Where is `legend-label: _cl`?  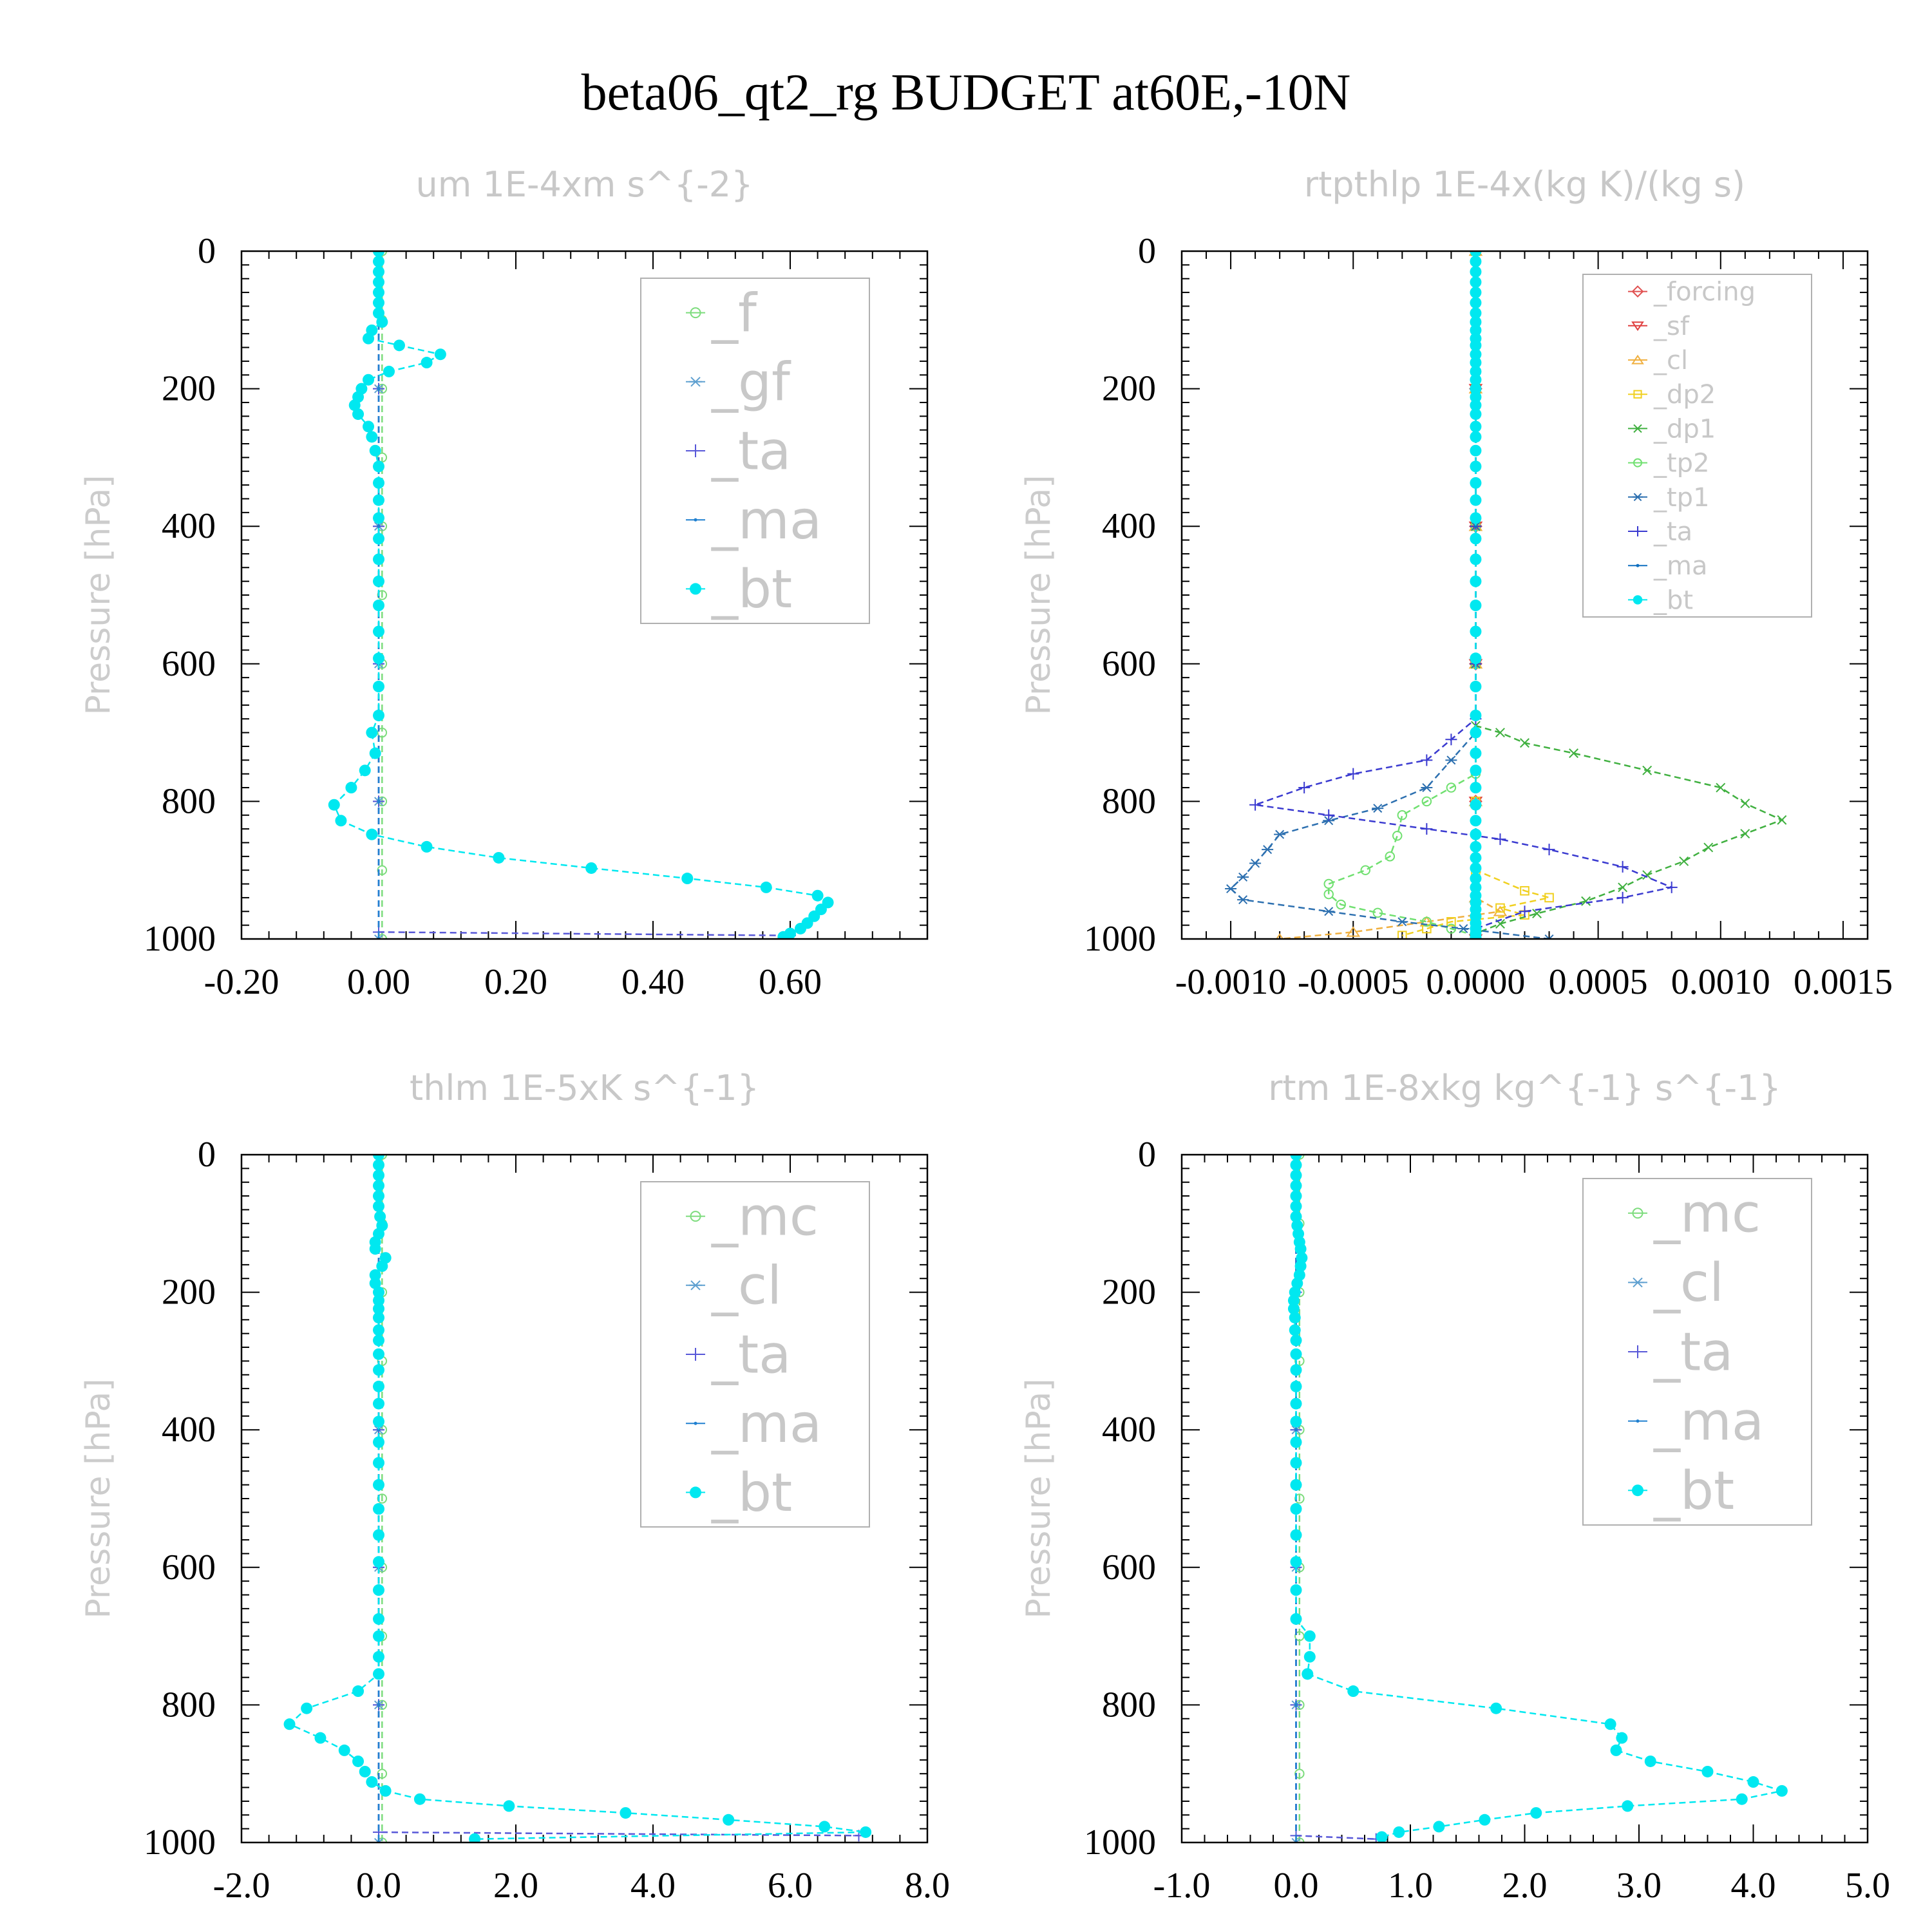
legend-label: _cl is located at coordinates (1671, 361).